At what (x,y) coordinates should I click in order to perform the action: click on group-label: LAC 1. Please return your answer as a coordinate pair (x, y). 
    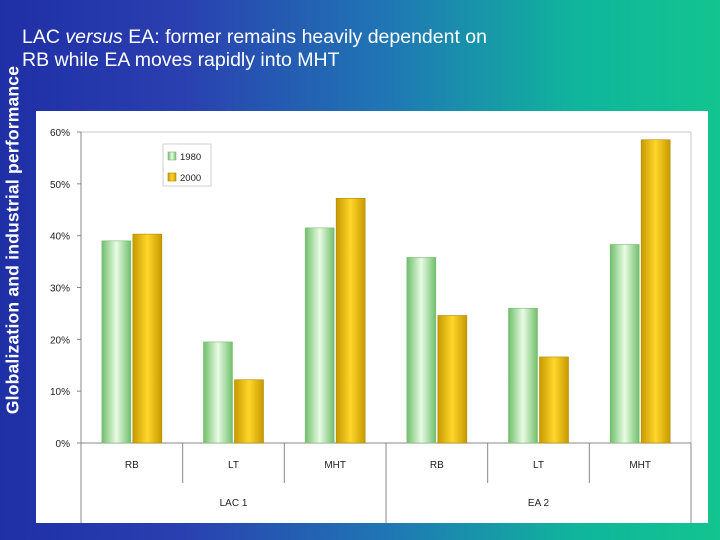
    Looking at the image, I should click on (234, 503).